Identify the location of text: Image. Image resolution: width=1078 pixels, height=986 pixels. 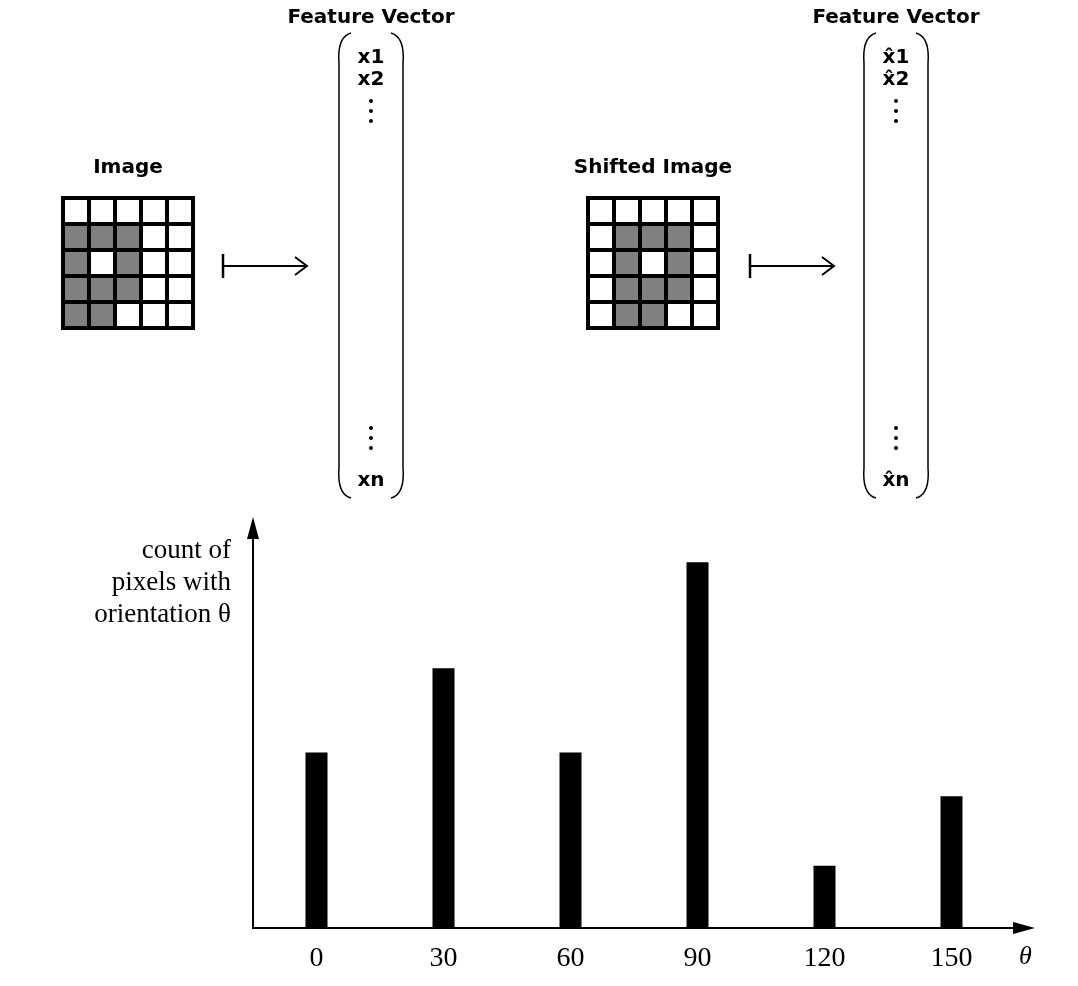
(128, 166).